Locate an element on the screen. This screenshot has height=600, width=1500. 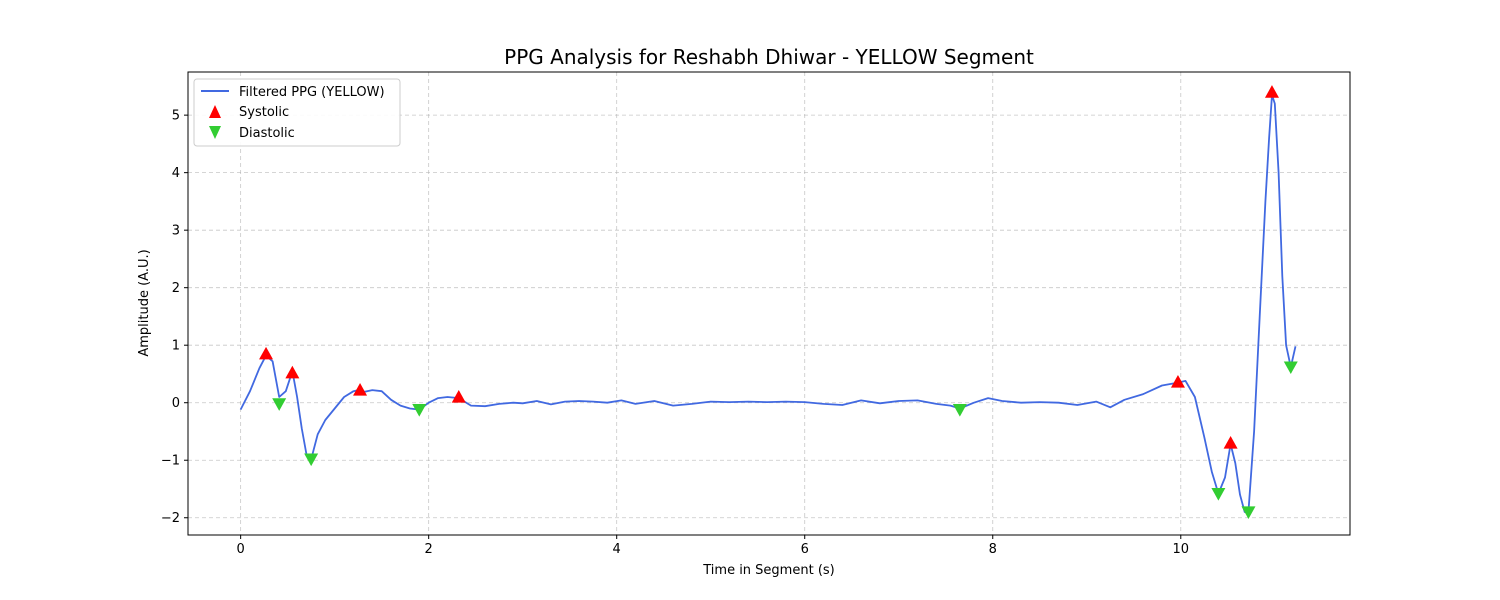
y-tick-label: −1 is located at coordinates (170, 461).